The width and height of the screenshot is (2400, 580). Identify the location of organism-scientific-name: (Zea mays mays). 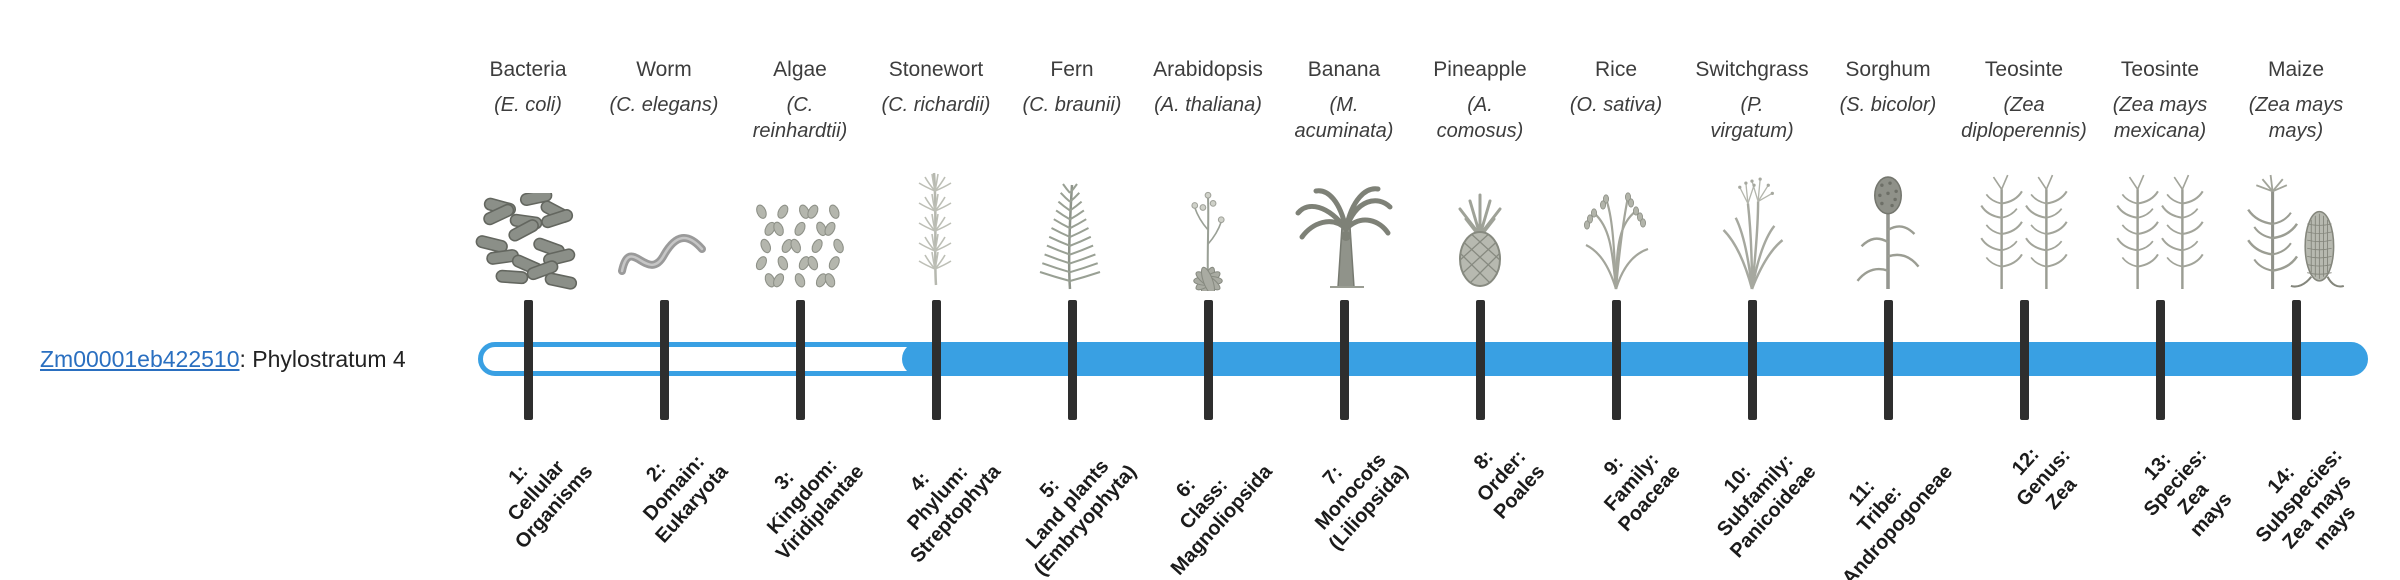
(2296, 118).